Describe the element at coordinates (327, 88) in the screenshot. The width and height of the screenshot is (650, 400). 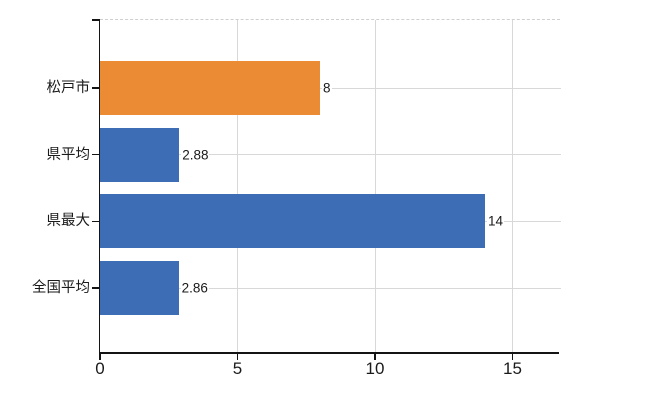
I see `bar-value-label: 8` at that location.